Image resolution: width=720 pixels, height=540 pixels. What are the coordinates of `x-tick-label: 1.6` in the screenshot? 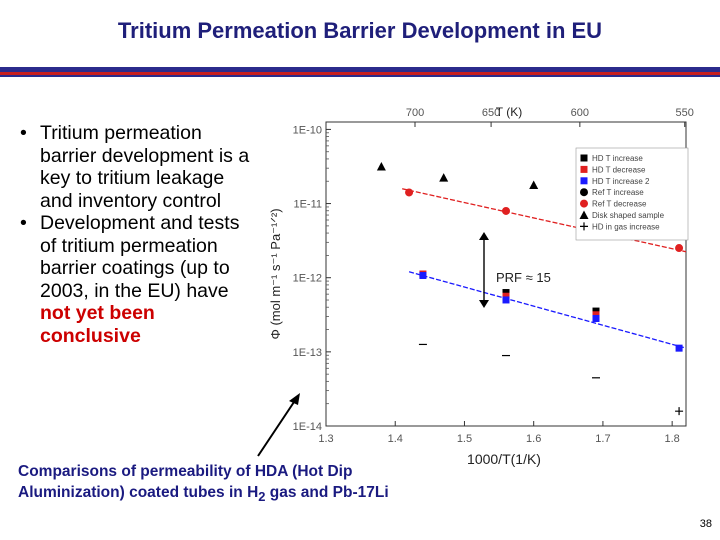 It's located at (533, 439).